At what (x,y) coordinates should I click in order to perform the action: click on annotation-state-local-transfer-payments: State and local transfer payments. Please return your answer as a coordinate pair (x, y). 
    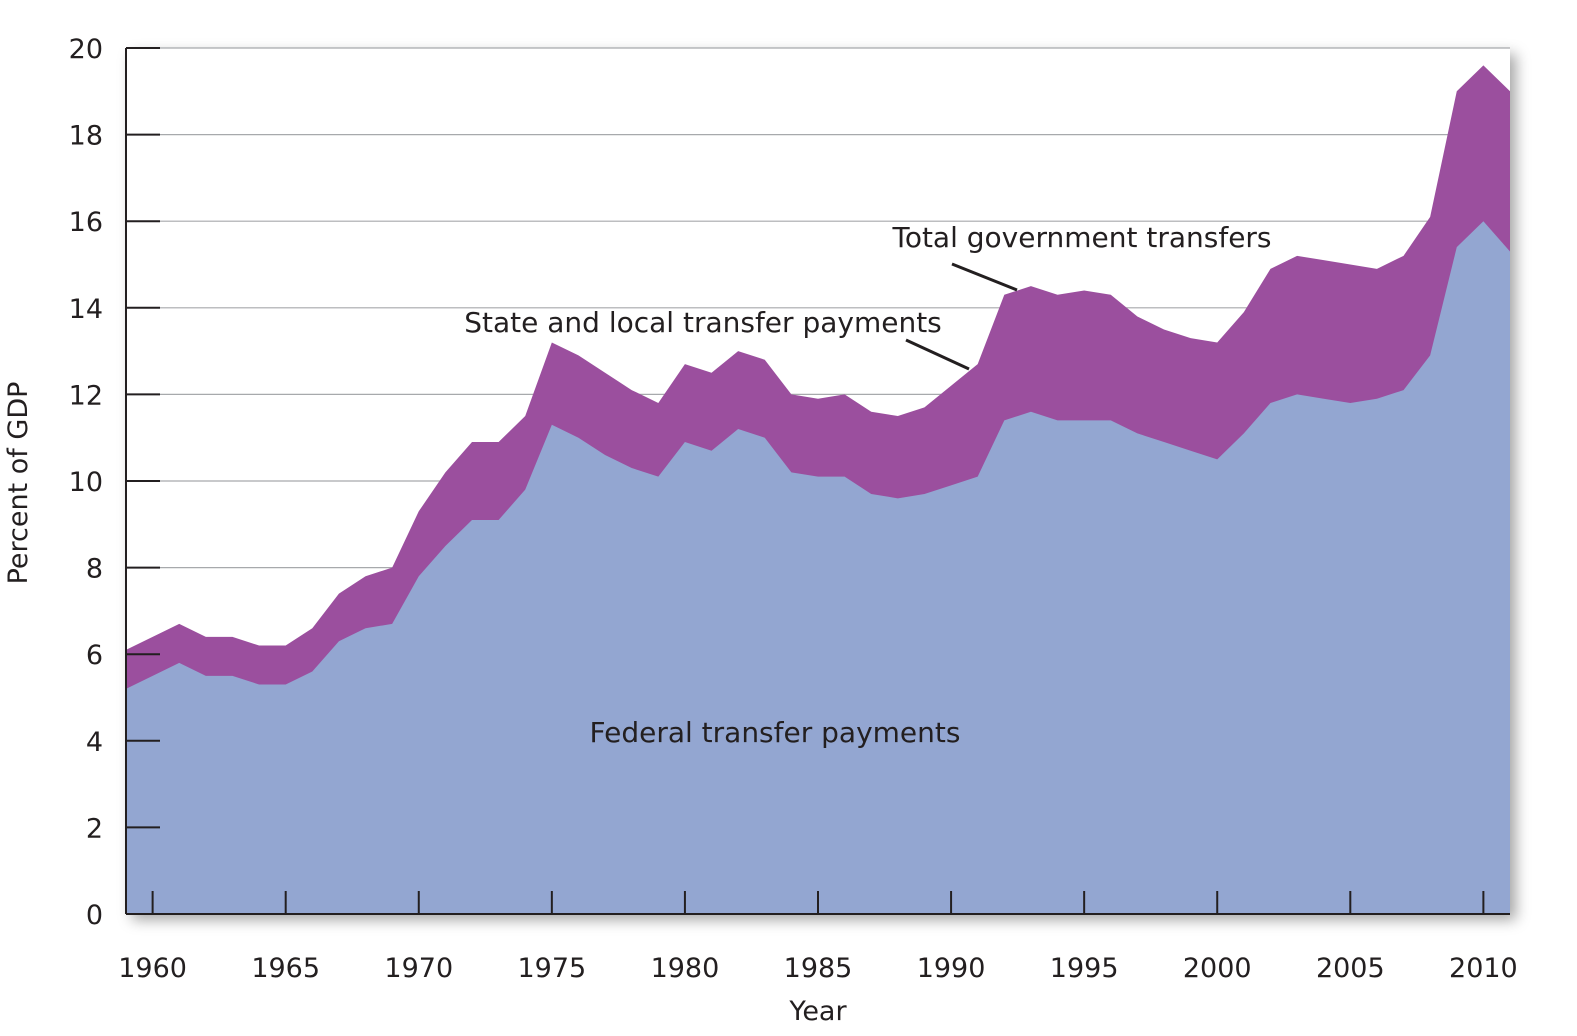
    Looking at the image, I should click on (703, 322).